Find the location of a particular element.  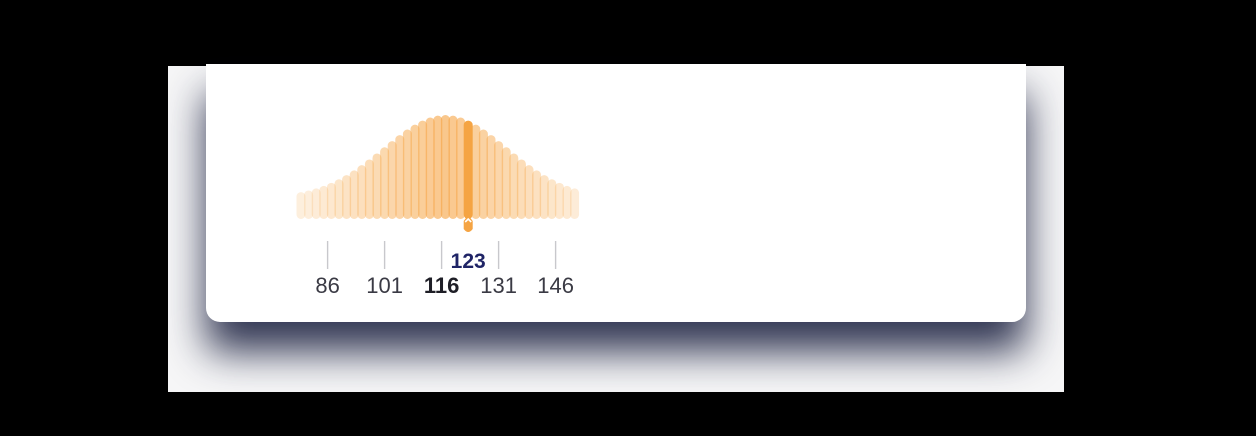

scale-tick-label: 101 is located at coordinates (384, 285).